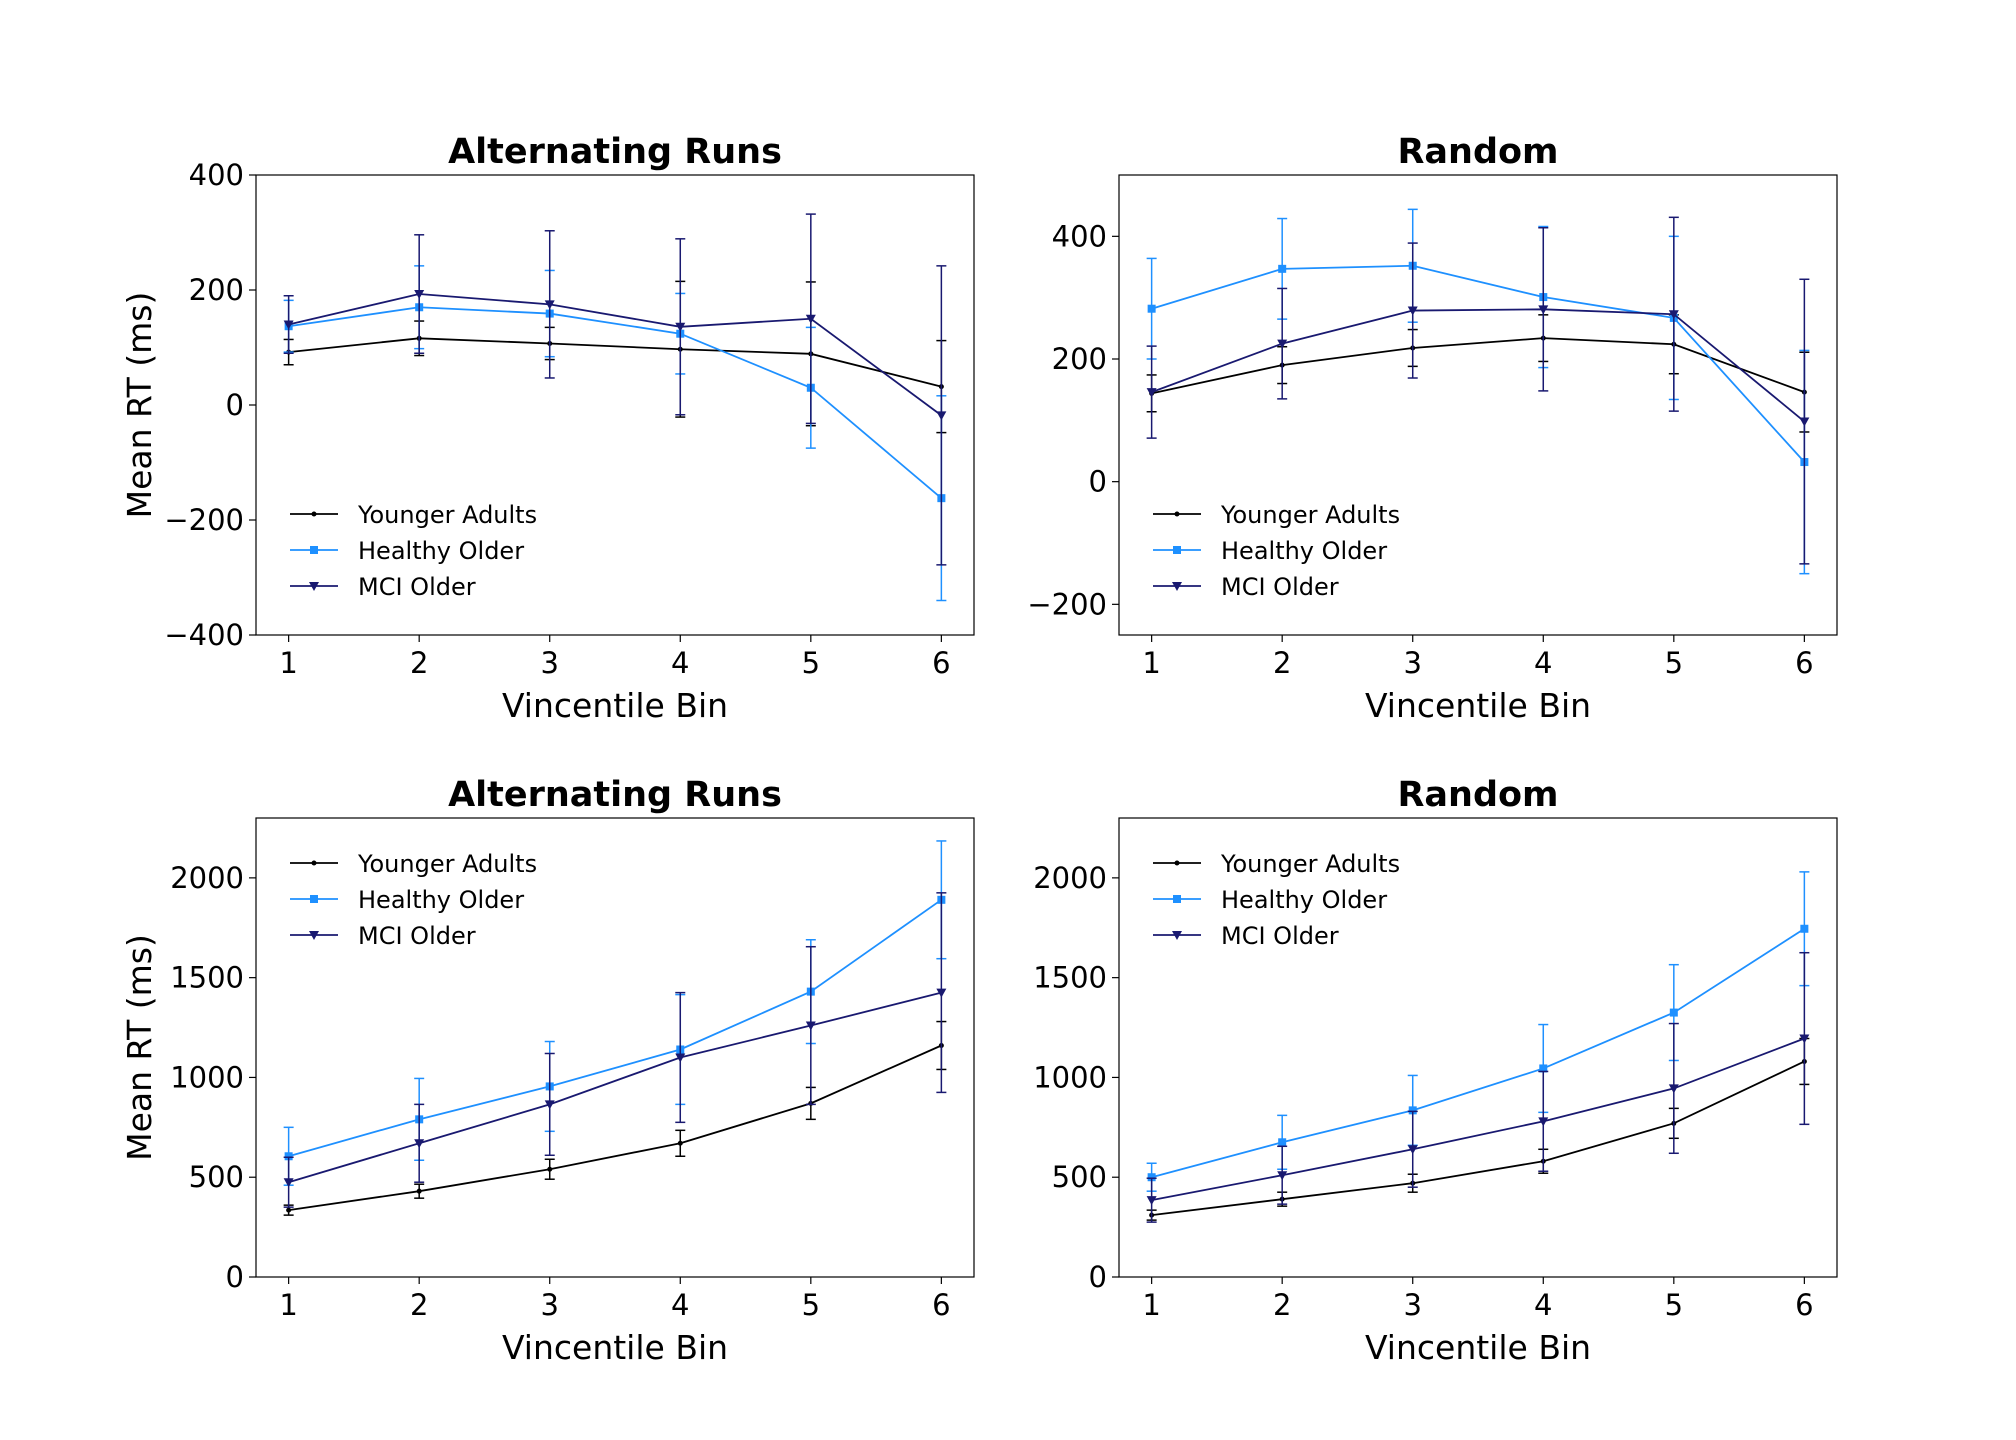 The height and width of the screenshot is (1440, 2016). I want to click on series-mci-older, so click(615, 389).